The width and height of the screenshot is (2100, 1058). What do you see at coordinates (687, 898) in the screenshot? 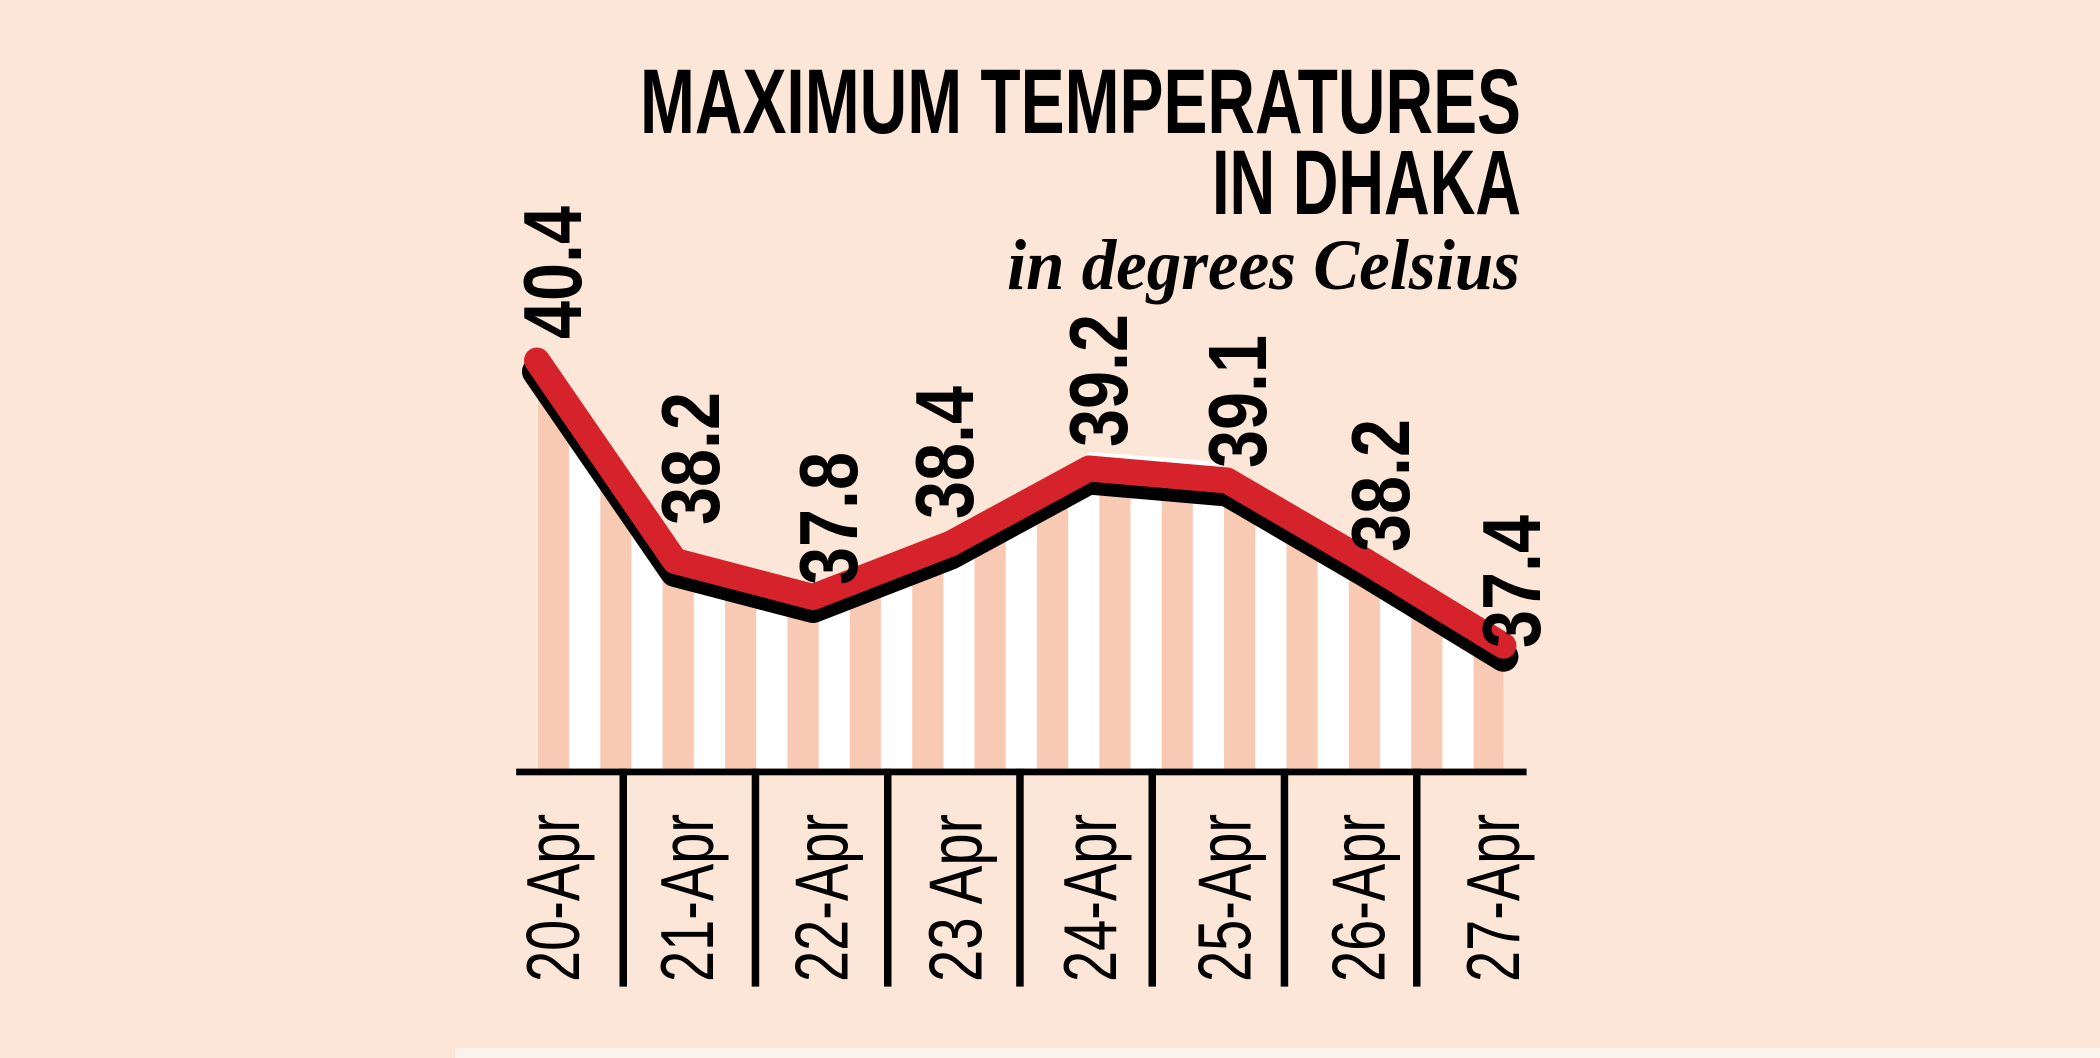
I see `svg-text: 21-Apr` at bounding box center [687, 898].